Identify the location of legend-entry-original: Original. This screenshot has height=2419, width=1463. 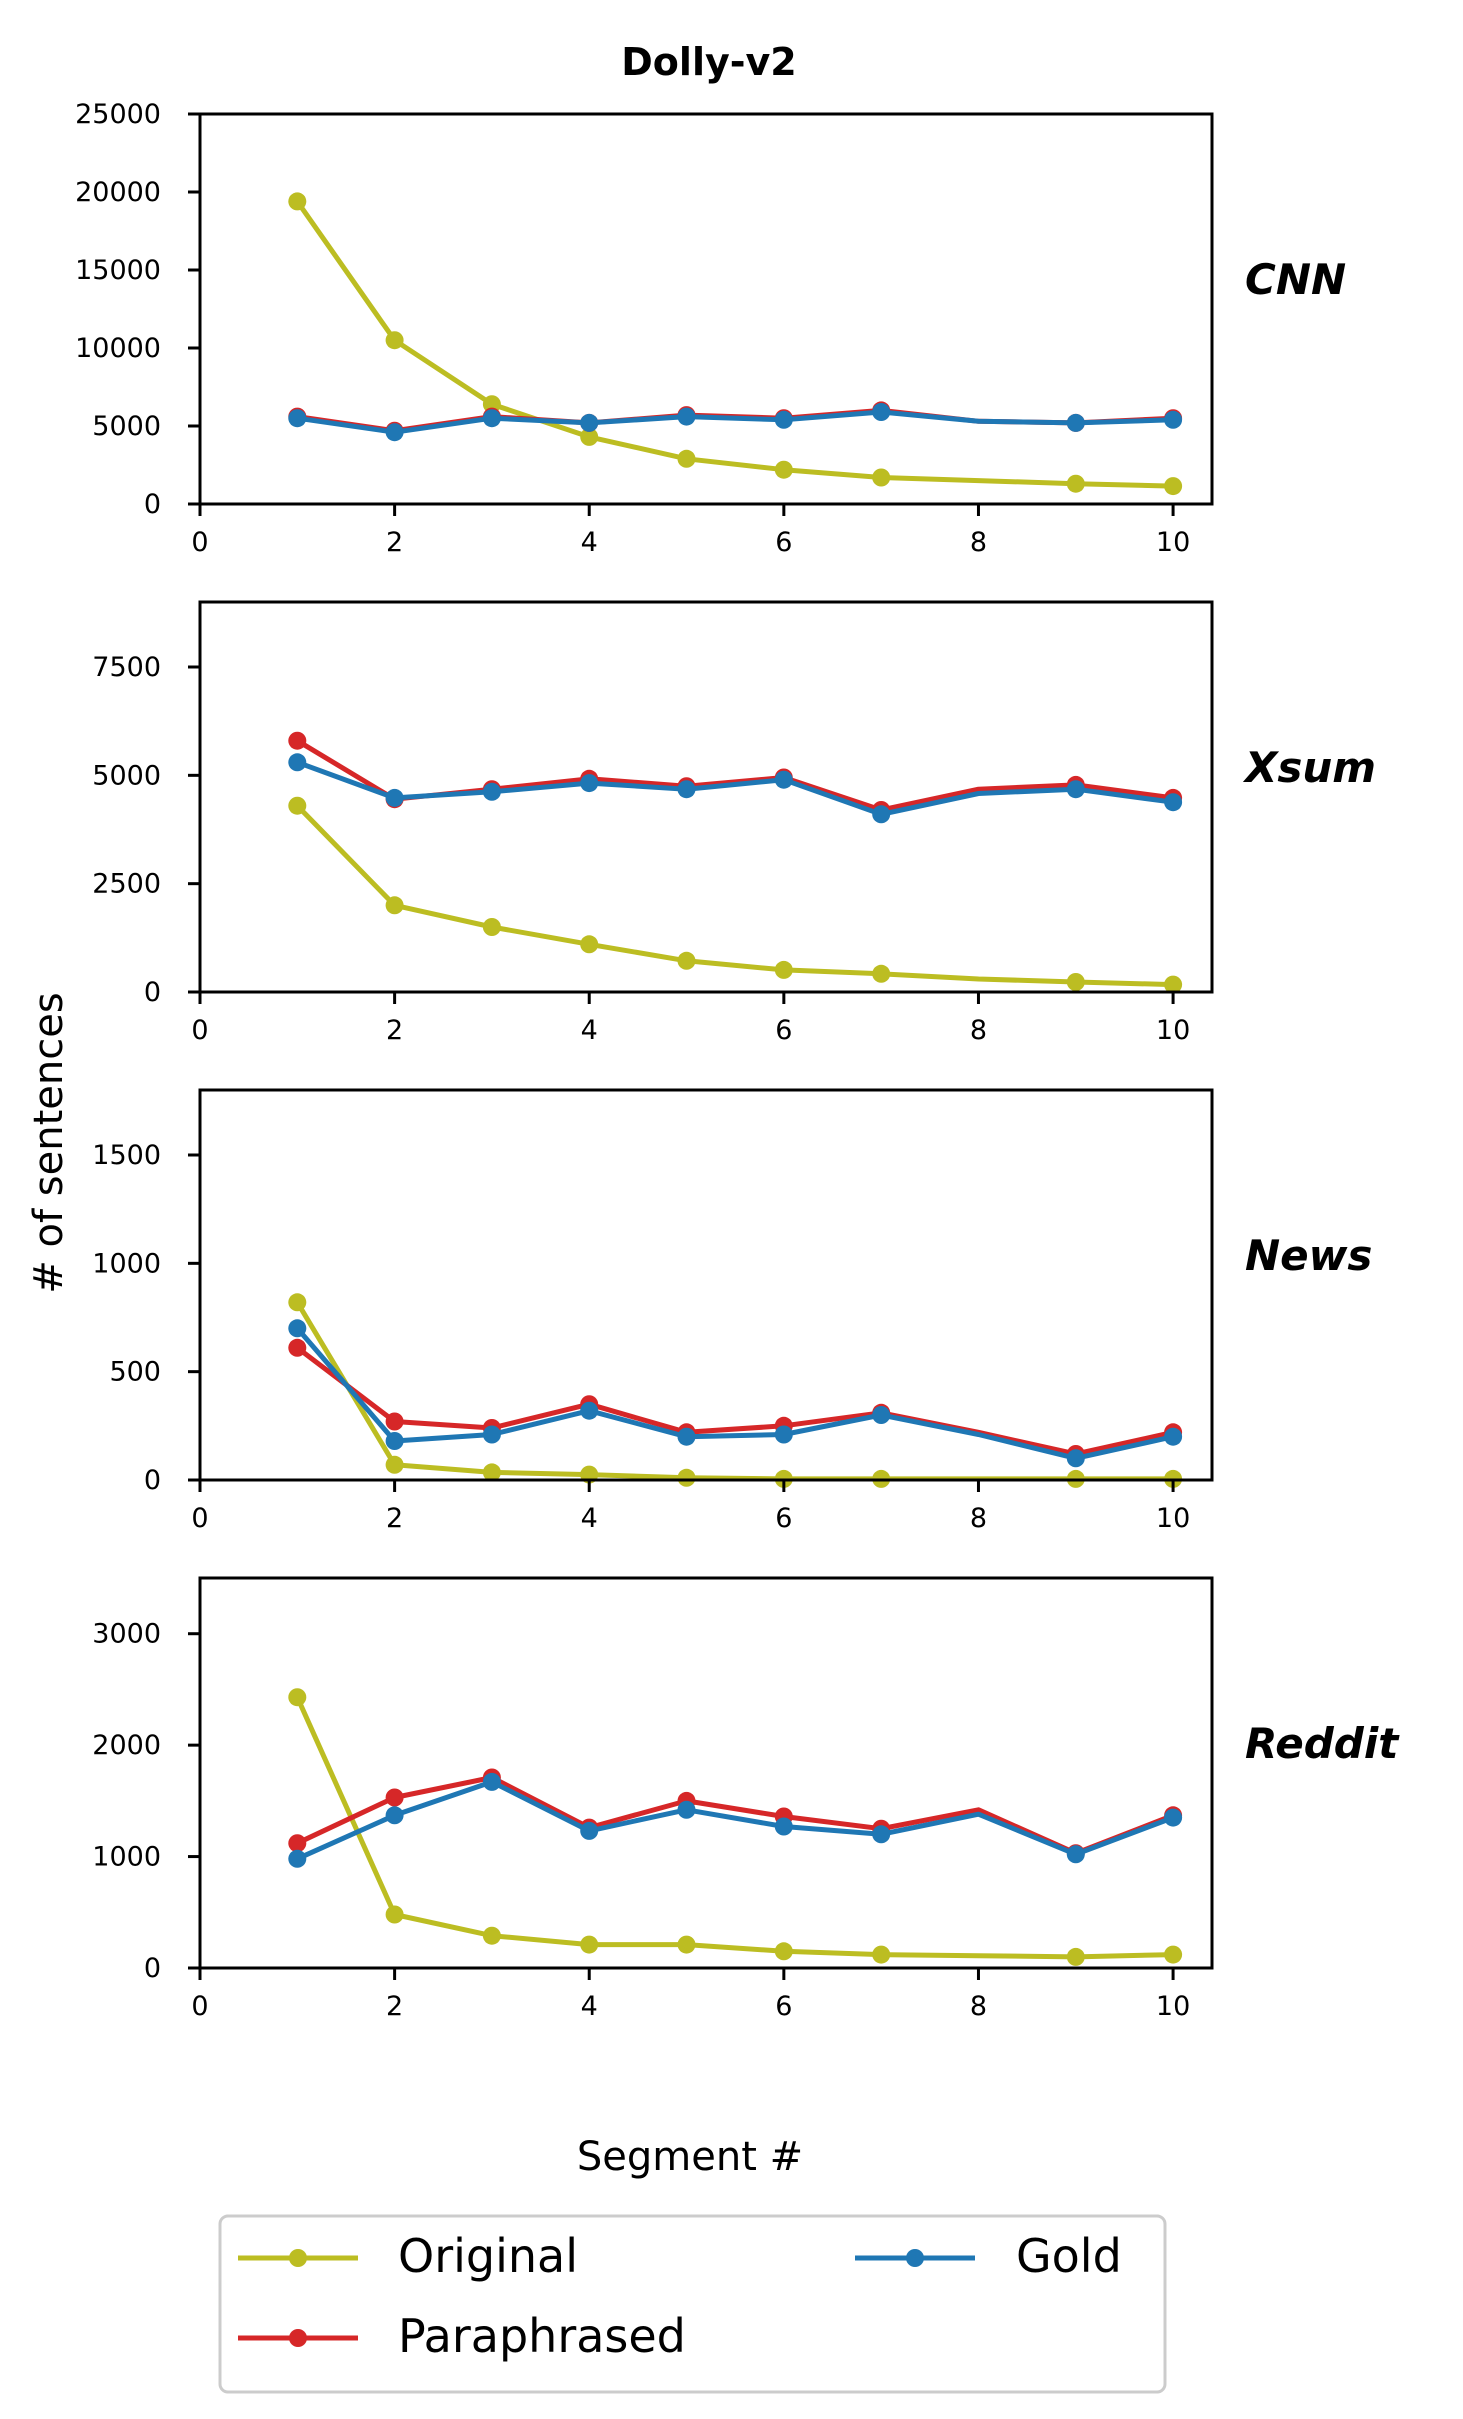
(408, 2256).